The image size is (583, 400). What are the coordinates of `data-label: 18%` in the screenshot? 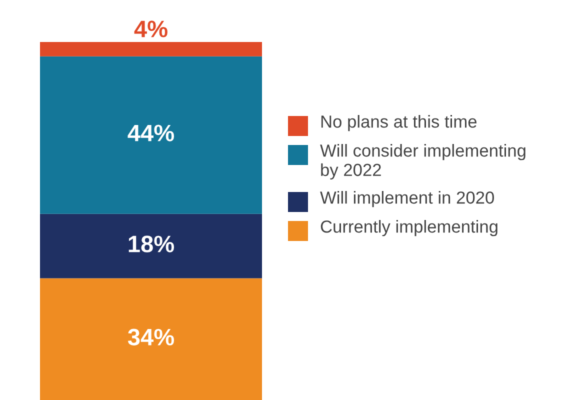 It's located at (151, 244).